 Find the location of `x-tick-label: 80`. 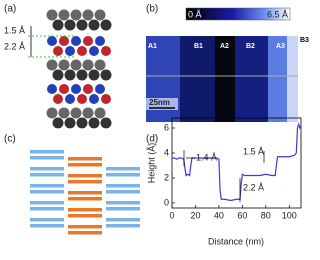

x-tick-label: 80 is located at coordinates (266, 215).